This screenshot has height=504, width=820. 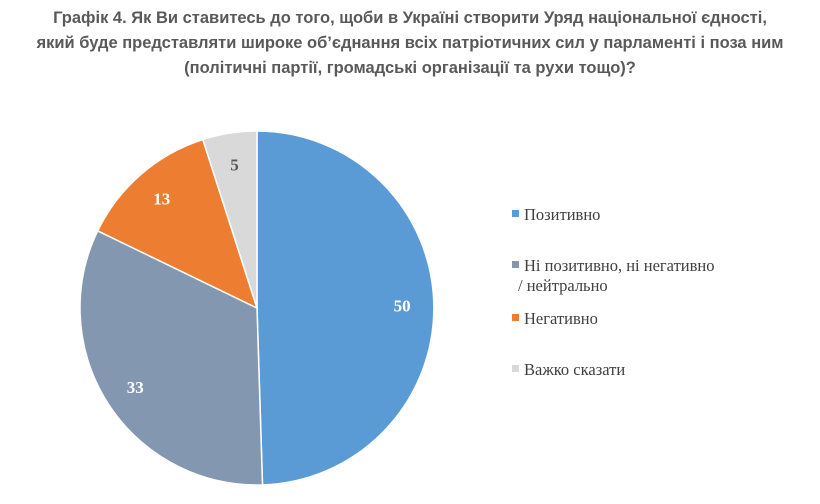 I want to click on legend-label-3: Негативно, so click(x=561, y=318).